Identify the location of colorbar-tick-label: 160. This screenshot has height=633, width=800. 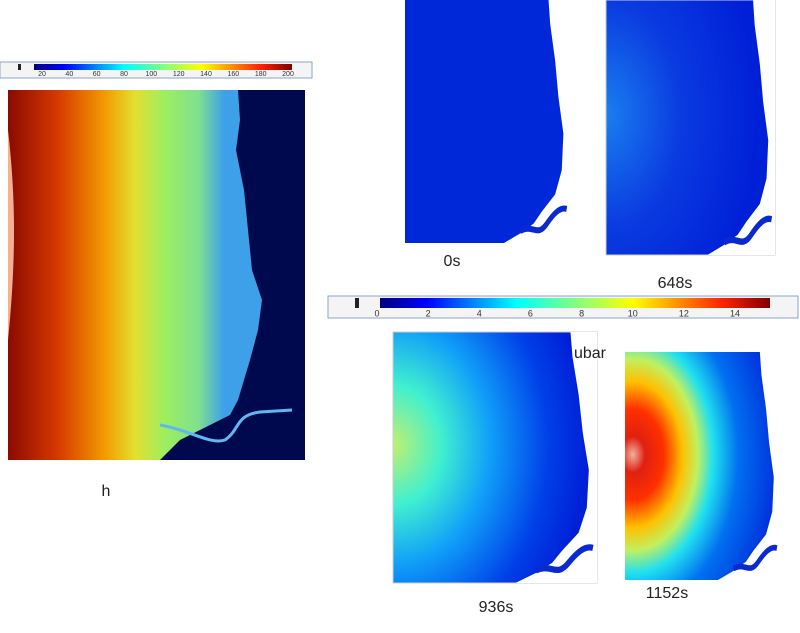
(233, 74).